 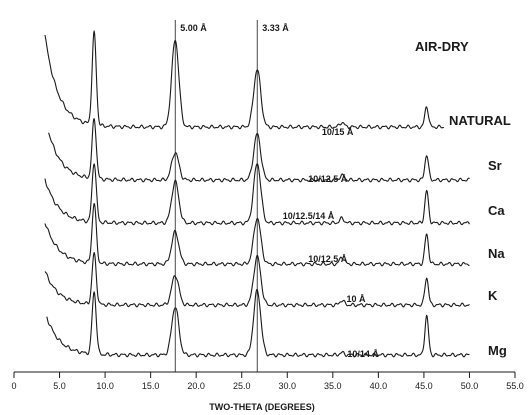 What do you see at coordinates (13, 386) in the screenshot?
I see `x-tick-label-0: 0` at bounding box center [13, 386].